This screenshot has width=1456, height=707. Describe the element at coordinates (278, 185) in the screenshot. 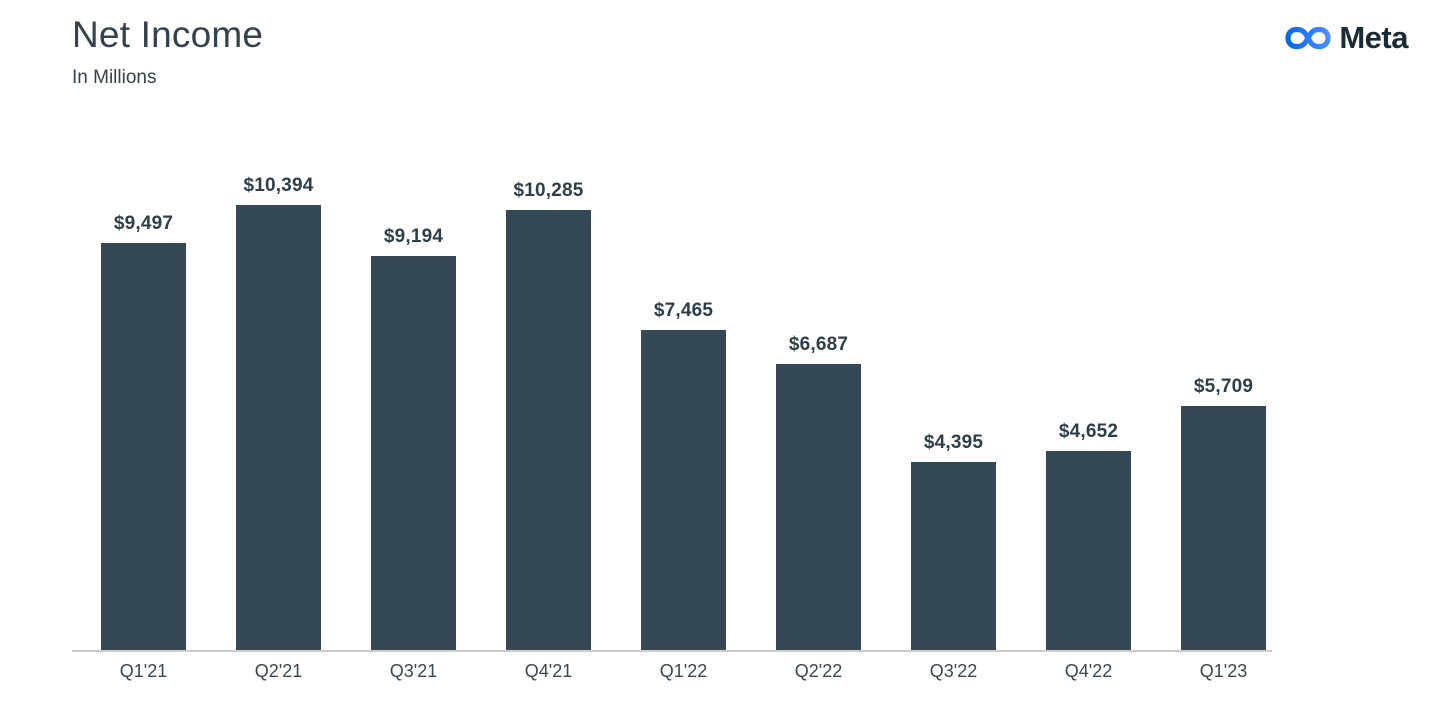

I see `bar-value-label: $10,394` at that location.